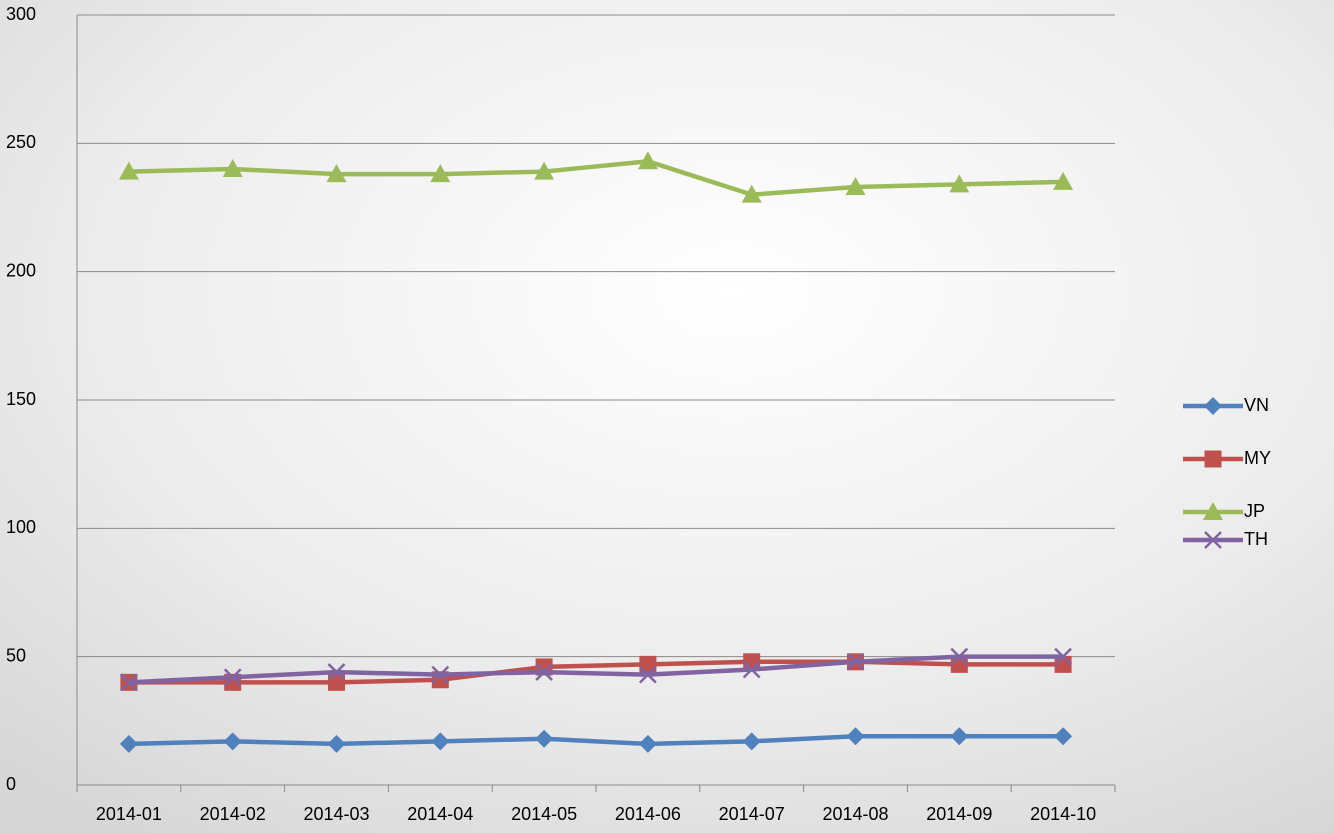  Describe the element at coordinates (233, 814) in the screenshot. I see `x-tick-label: 2014-02` at that location.